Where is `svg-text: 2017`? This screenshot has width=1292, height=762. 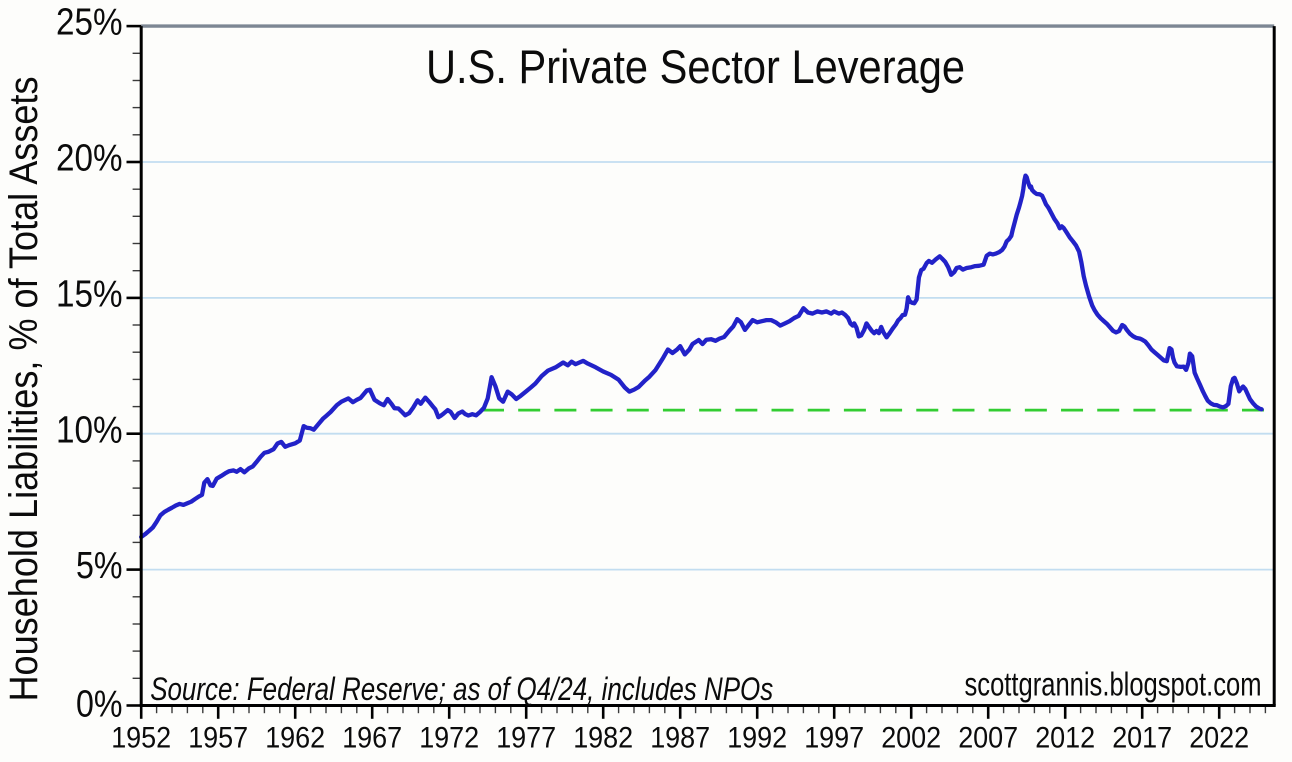 svg-text: 2017 is located at coordinates (1142, 738).